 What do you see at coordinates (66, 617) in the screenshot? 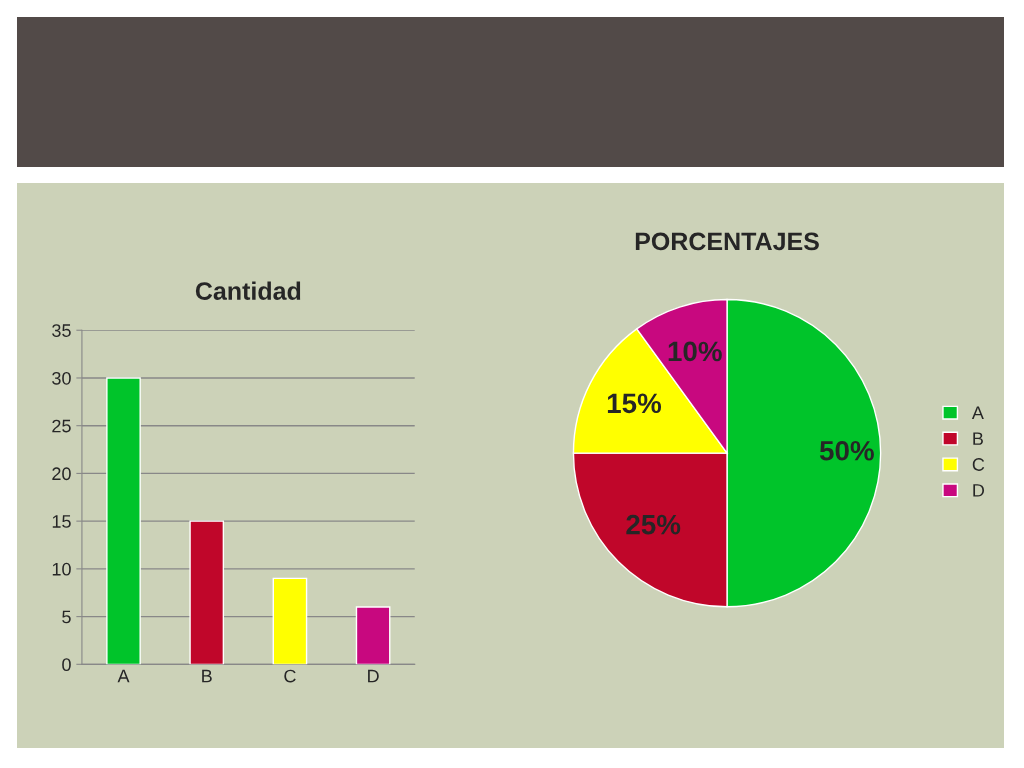
I see `y-tick-label: 5` at bounding box center [66, 617].